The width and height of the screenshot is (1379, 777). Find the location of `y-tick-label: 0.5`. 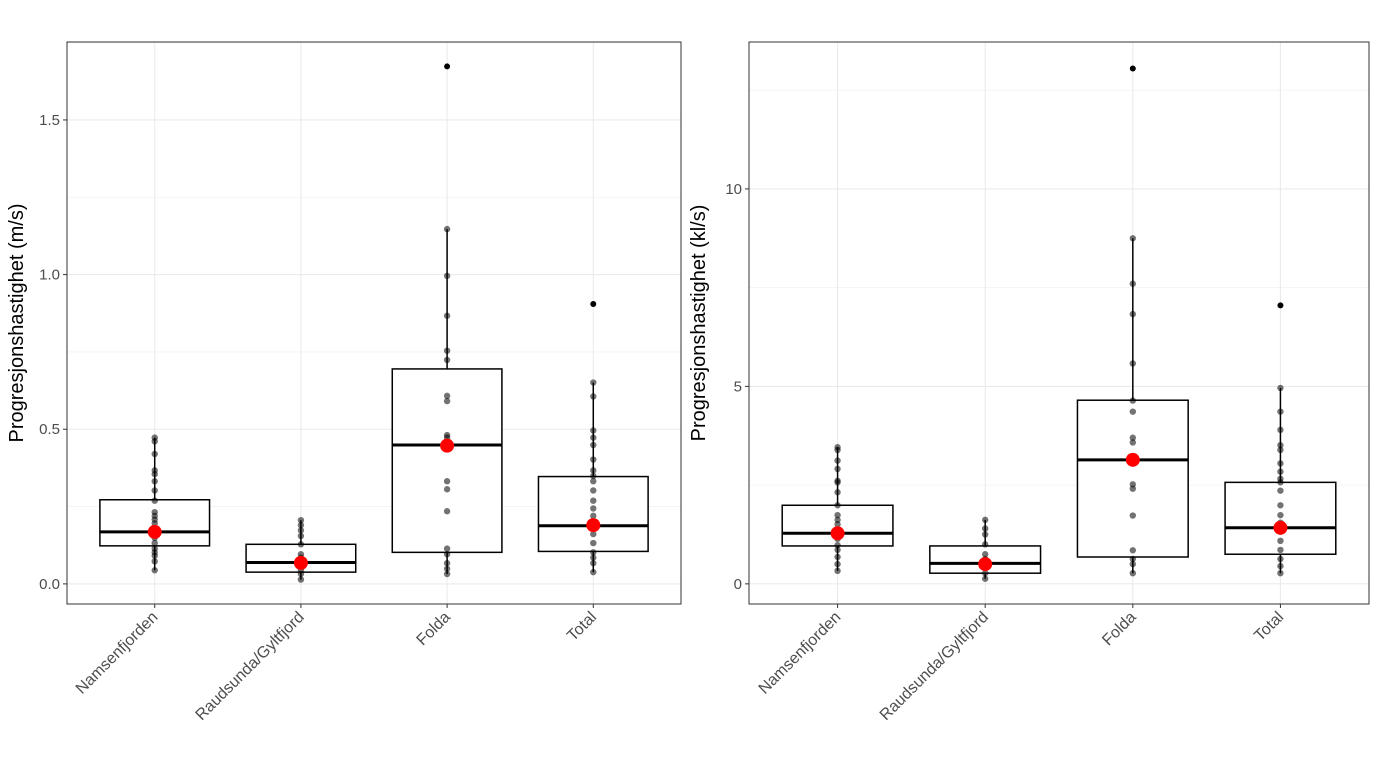

y-tick-label: 0.5 is located at coordinates (49, 429).